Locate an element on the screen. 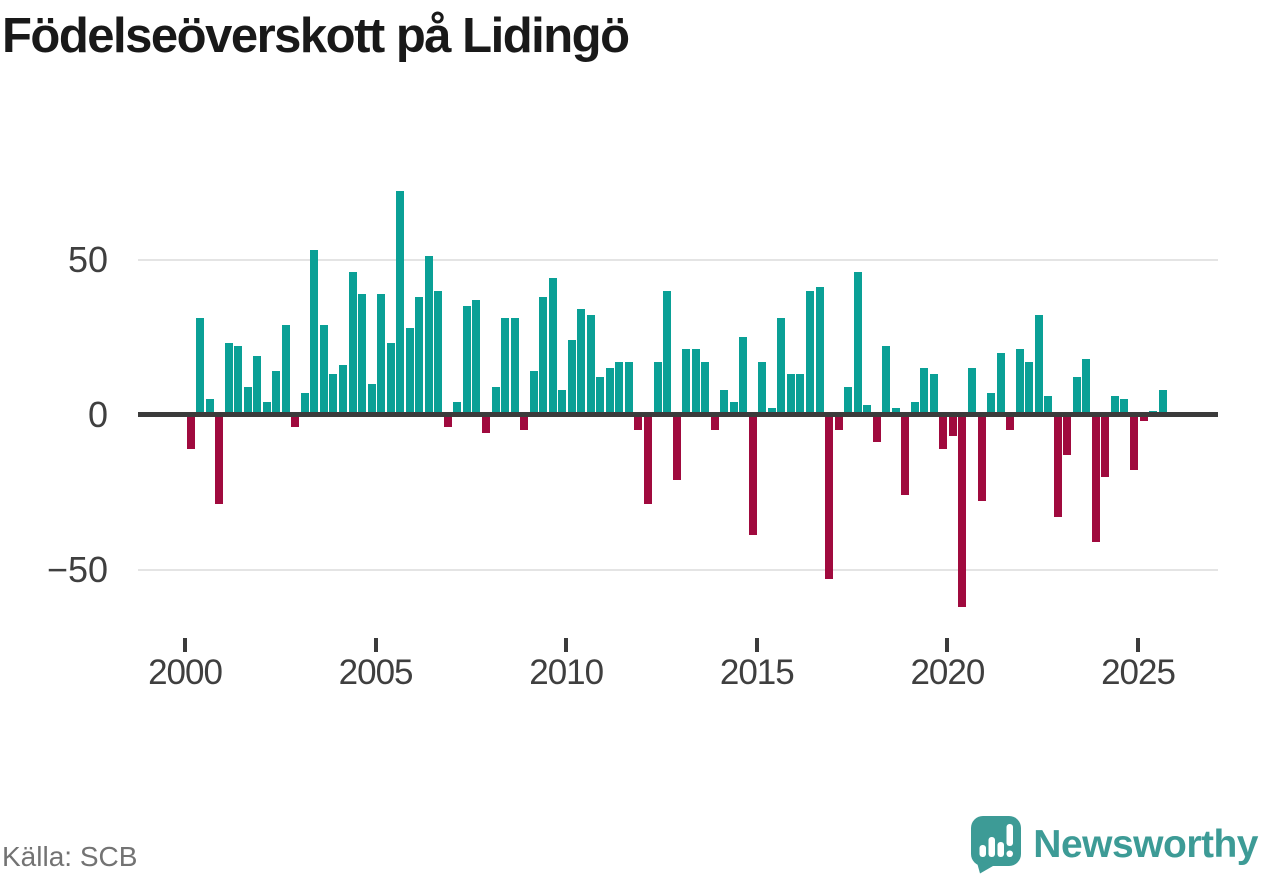  bar-2020-Q4 is located at coordinates (981, 458).